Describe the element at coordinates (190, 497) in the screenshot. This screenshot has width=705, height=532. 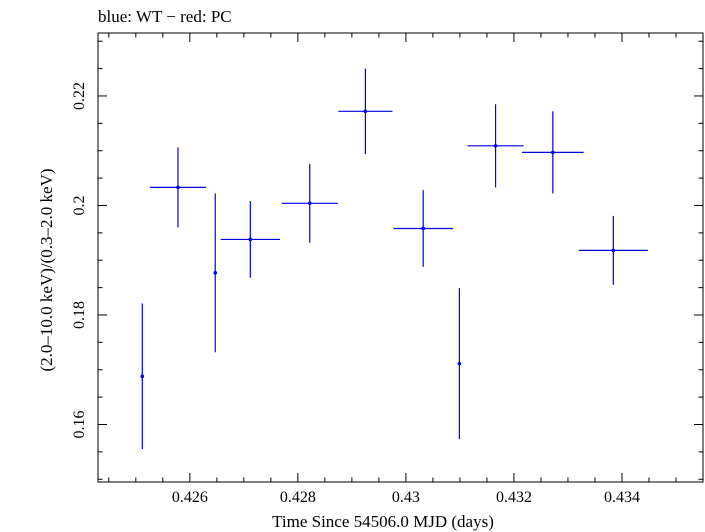
I see `x-tick-label: 0.426` at that location.